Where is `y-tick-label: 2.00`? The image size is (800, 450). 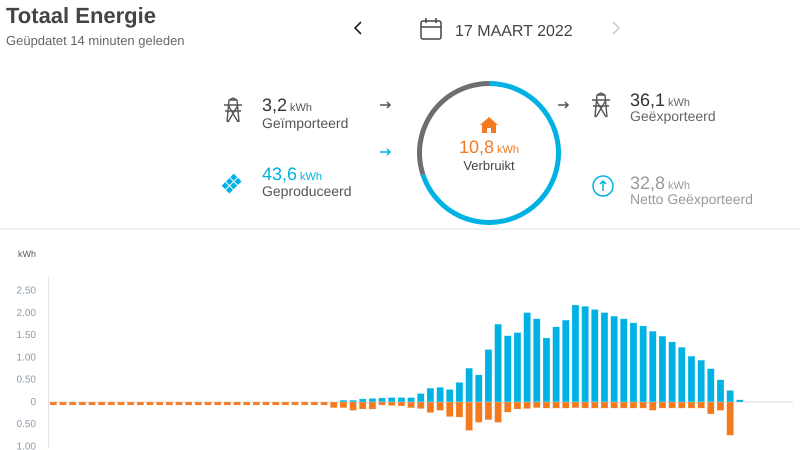 y-tick-label: 2.00 is located at coordinates (26, 313).